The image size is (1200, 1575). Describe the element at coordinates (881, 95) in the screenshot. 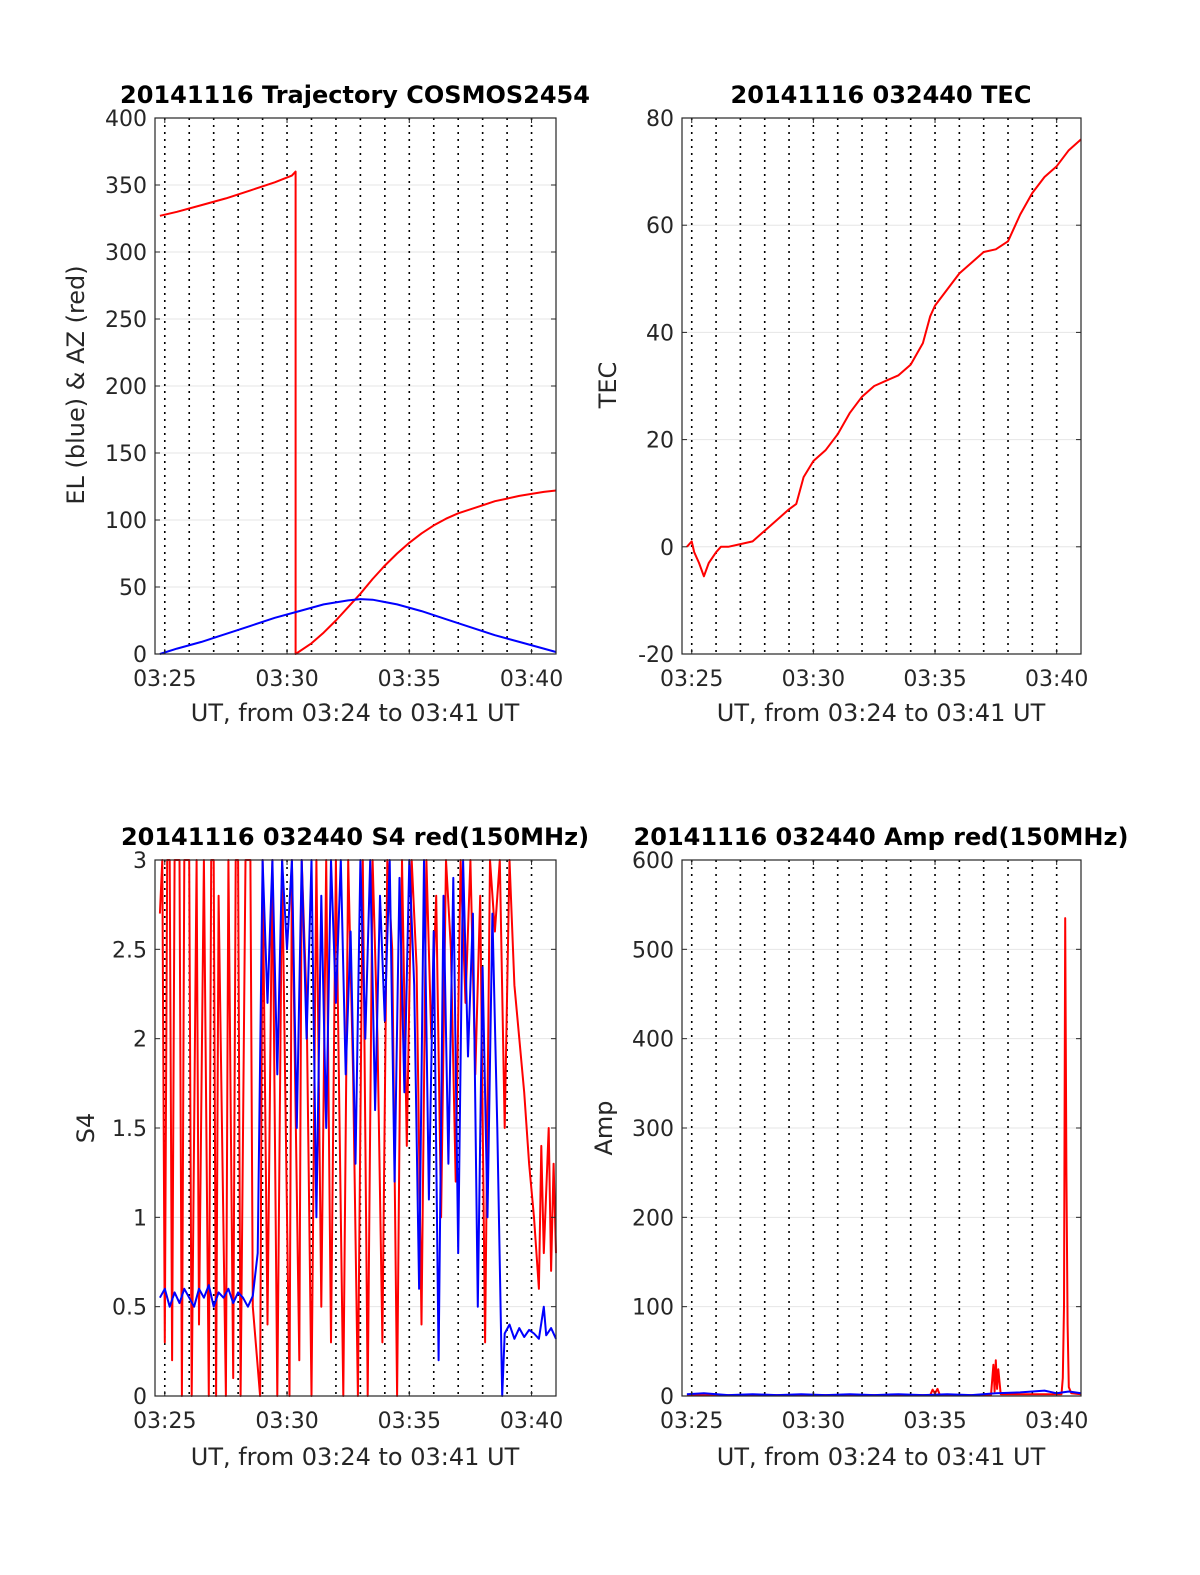

I see `tec-title: 20141116 032440 TEC` at that location.